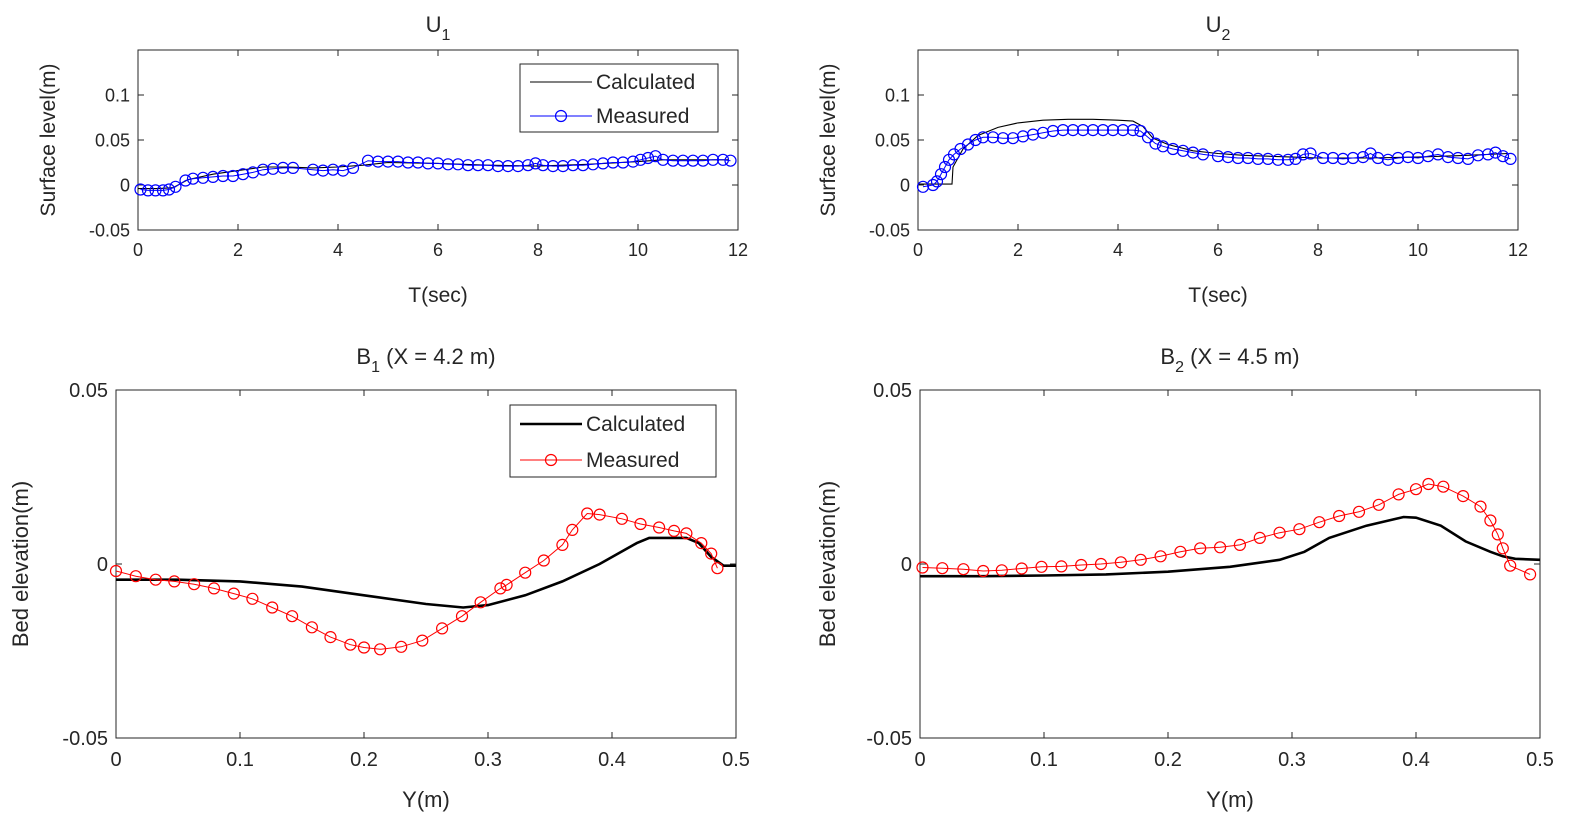 This screenshot has height=833, width=1591. What do you see at coordinates (1229, 360) in the screenshot?
I see `chart-title: B2 (X = 4.5 m)` at bounding box center [1229, 360].